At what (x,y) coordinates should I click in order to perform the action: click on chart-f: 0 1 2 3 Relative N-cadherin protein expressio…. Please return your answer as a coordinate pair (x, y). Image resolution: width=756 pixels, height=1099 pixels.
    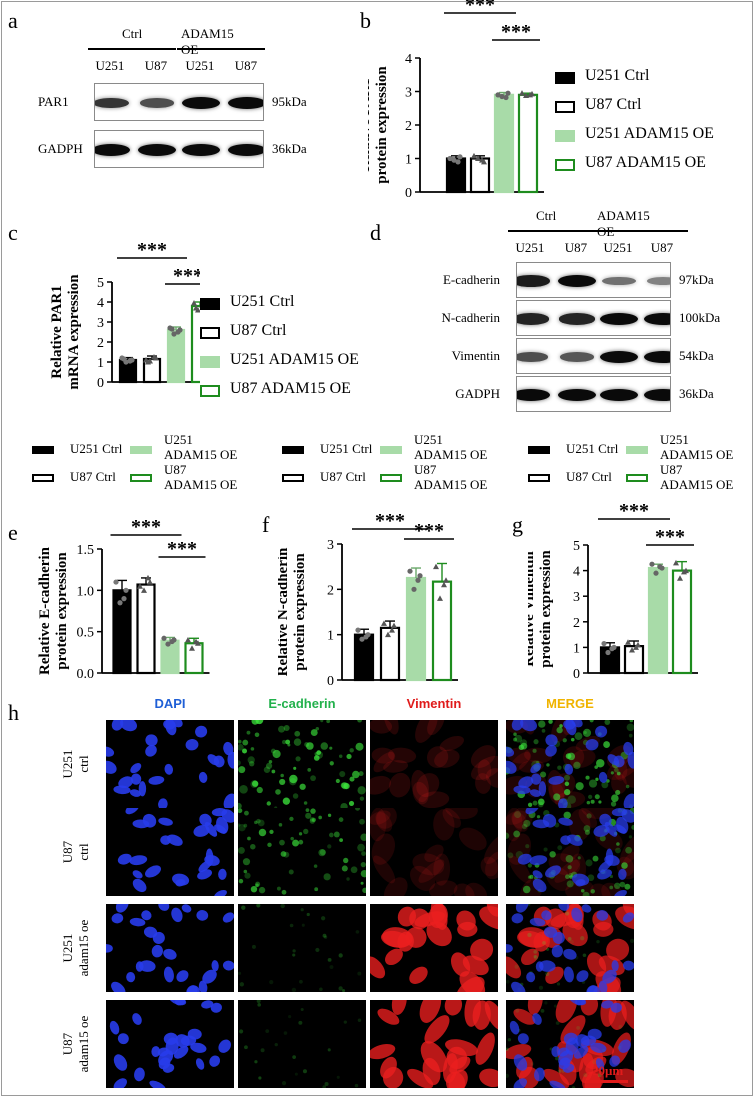
    Looking at the image, I should click on (368, 599).